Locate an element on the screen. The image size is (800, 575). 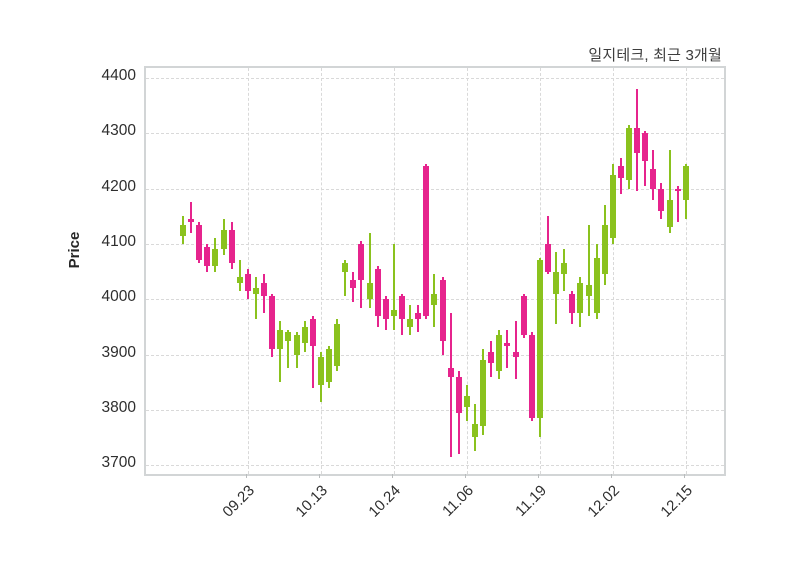
x-tick-mark-12.02 is located at coordinates (611, 476).